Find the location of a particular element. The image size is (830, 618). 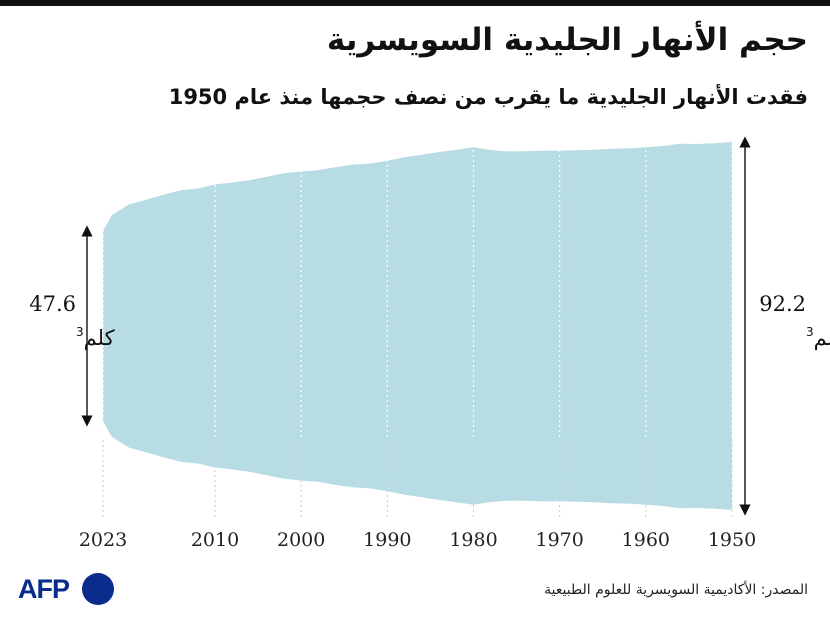

x-tick-label-1970: 1970 is located at coordinates (559, 540).